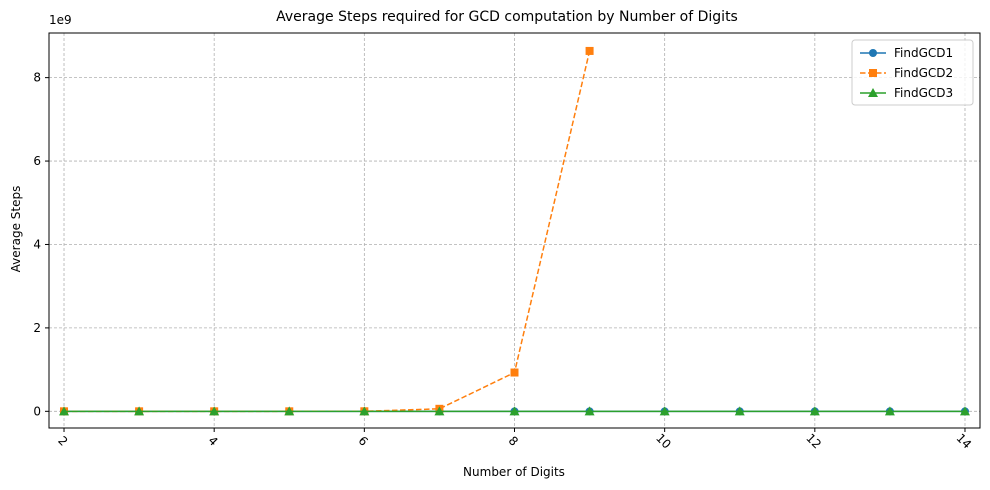  I want to click on x-tick-label: 14, so click(963, 441).